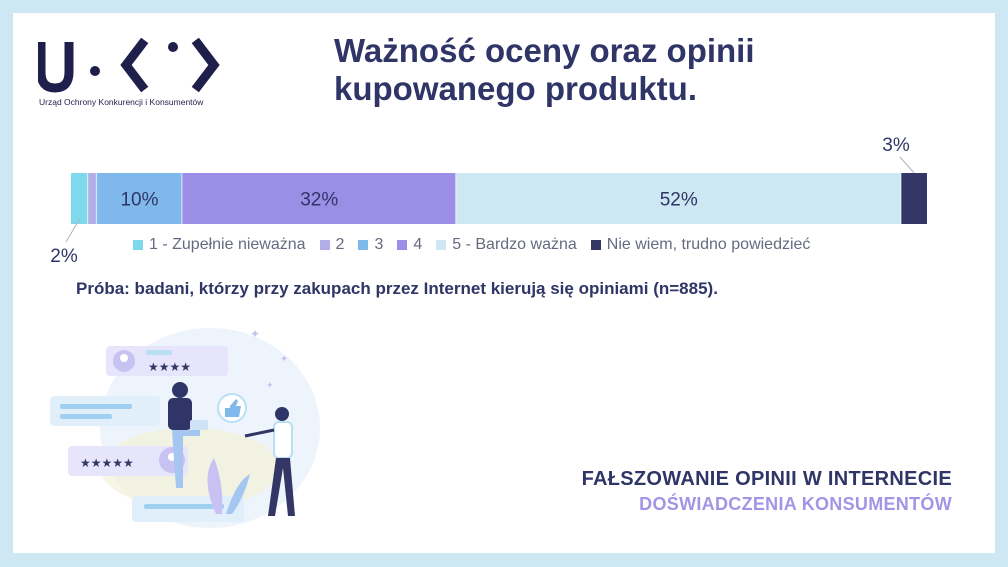 The height and width of the screenshot is (567, 1008). Describe the element at coordinates (379, 244) in the screenshot. I see `legend-label: 3` at that location.